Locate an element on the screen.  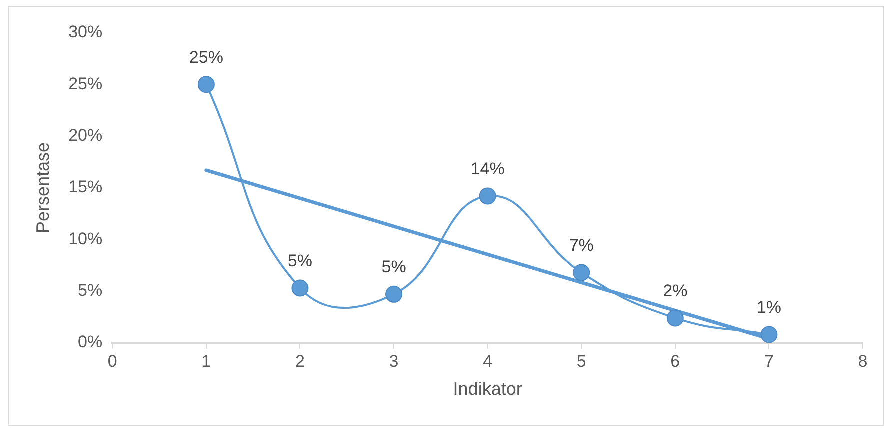
y-tick-label: 25% is located at coordinates (85, 84).